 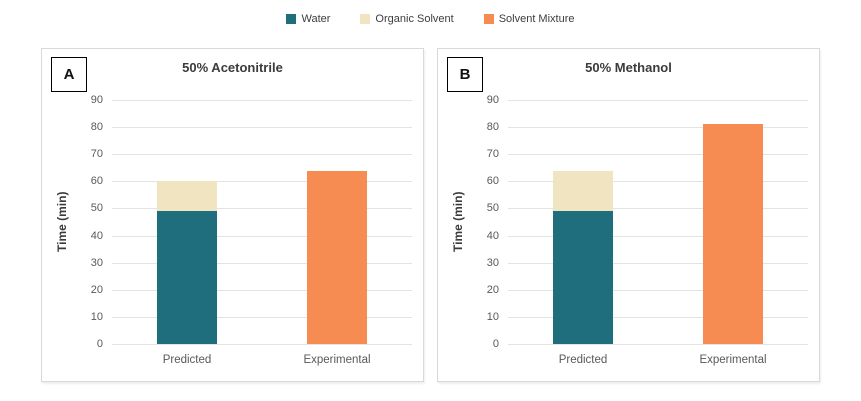 What do you see at coordinates (232, 67) in the screenshot?
I see `panel-title-a: 50% Acetonitrile` at bounding box center [232, 67].